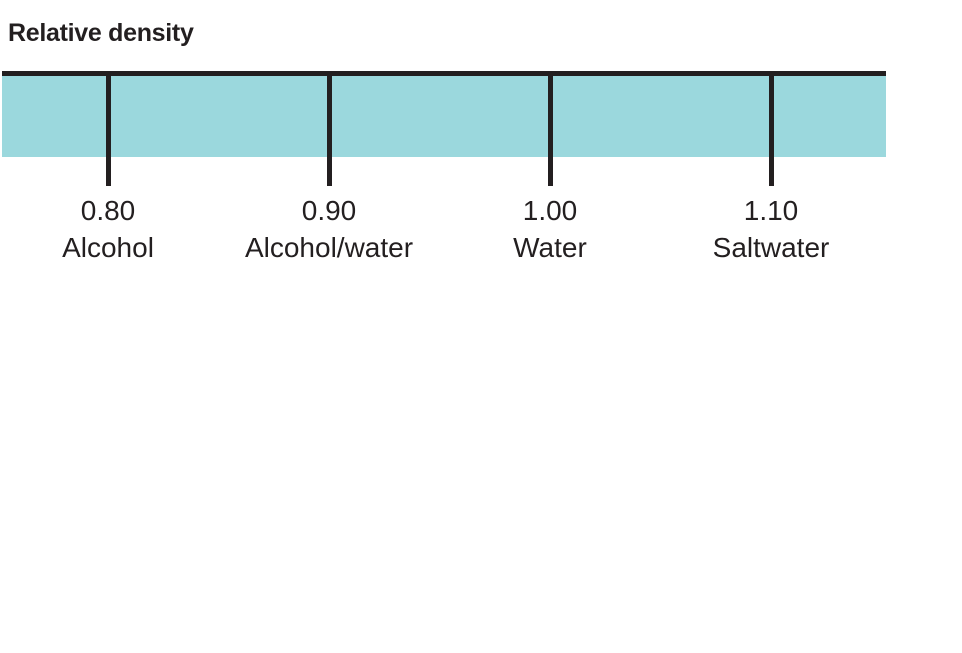 This screenshot has height=653, width=962. What do you see at coordinates (444, 116) in the screenshot?
I see `scale-band` at bounding box center [444, 116].